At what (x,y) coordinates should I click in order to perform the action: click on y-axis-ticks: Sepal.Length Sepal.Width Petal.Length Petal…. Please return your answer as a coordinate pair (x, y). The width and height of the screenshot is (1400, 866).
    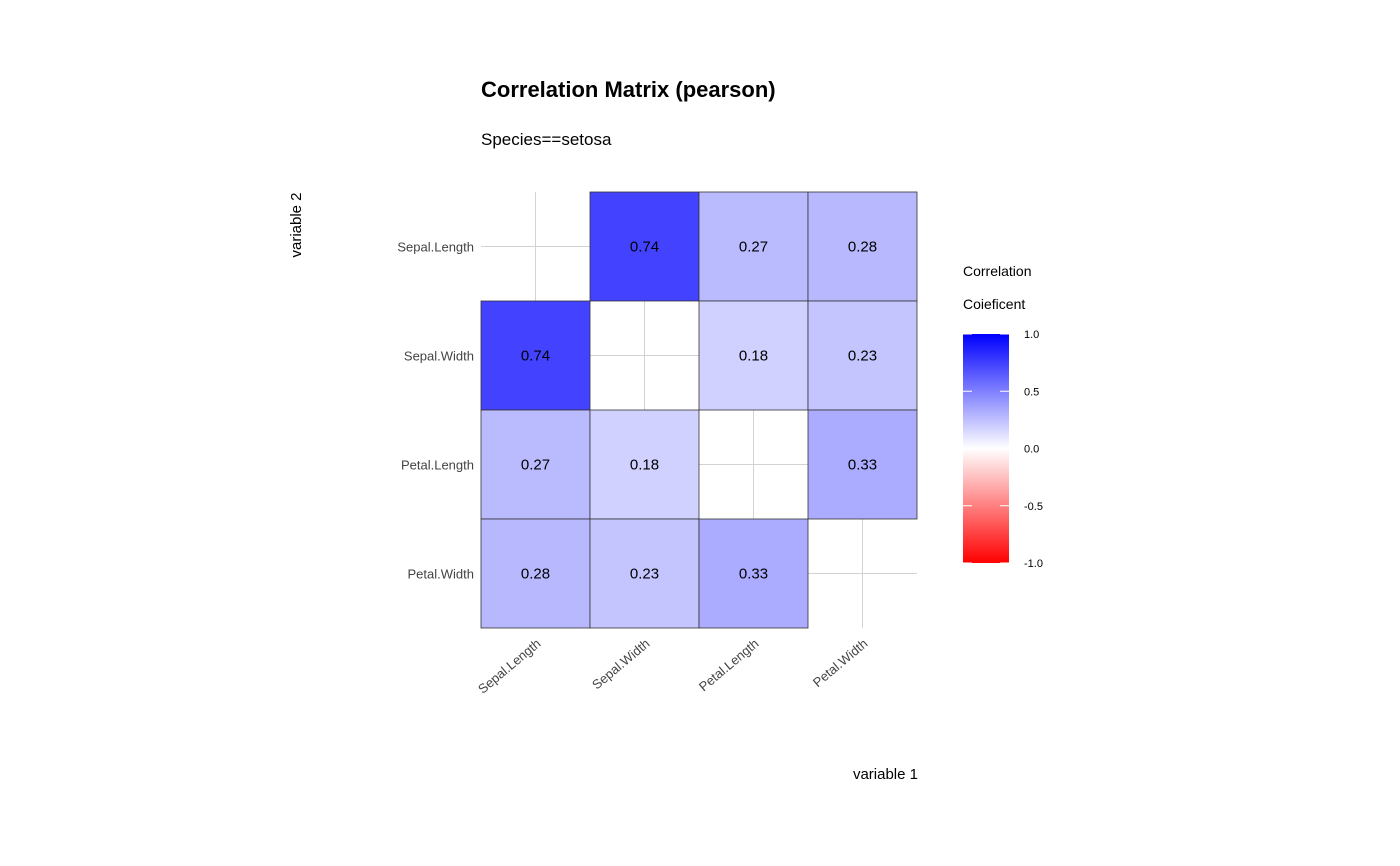
    Looking at the image, I should click on (435, 411).